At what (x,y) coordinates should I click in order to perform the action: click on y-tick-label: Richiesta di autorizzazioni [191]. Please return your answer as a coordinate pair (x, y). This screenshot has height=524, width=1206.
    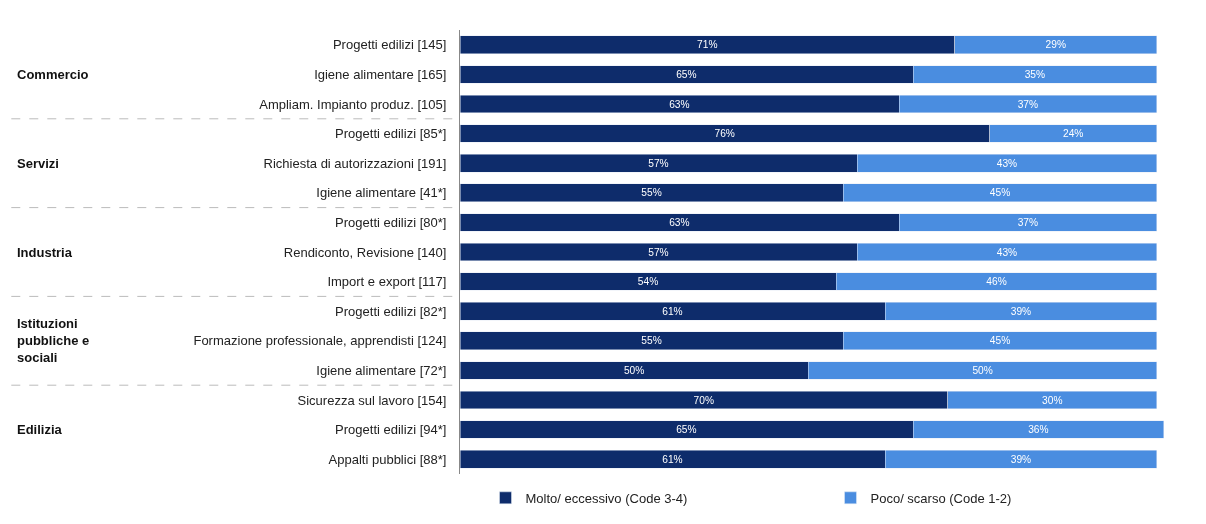
    Looking at the image, I should click on (355, 163).